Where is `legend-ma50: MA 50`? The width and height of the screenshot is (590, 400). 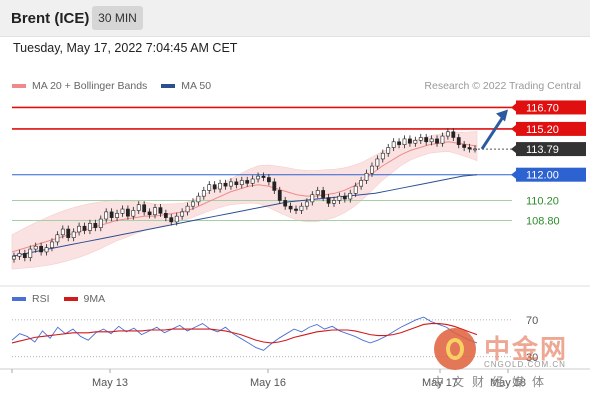 legend-ma50: MA 50 is located at coordinates (186, 86).